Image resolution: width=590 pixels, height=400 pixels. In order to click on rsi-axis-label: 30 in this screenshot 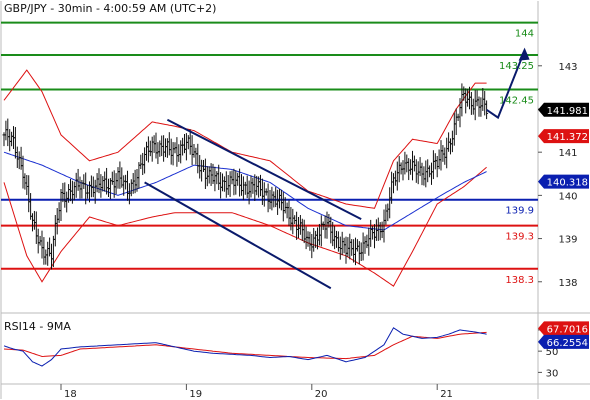, I will do `click(552, 373)`.